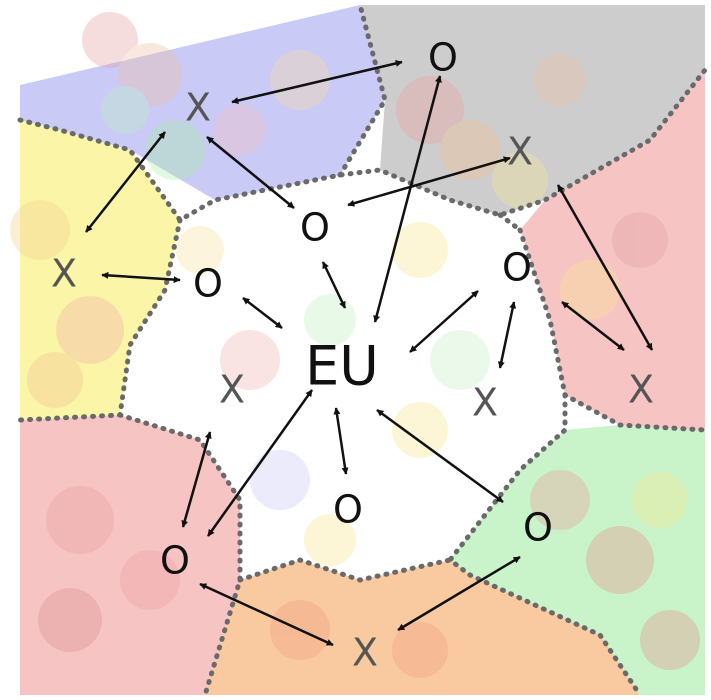 The image size is (711, 700). What do you see at coordinates (342, 366) in the screenshot?
I see `node-center-eu: EU` at bounding box center [342, 366].